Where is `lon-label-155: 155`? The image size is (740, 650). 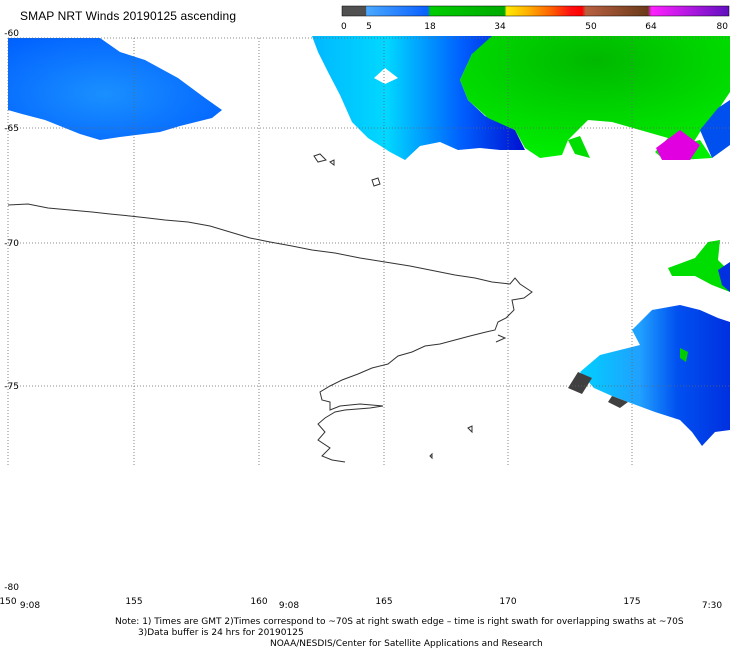 lon-label-155: 155 is located at coordinates (133, 602).